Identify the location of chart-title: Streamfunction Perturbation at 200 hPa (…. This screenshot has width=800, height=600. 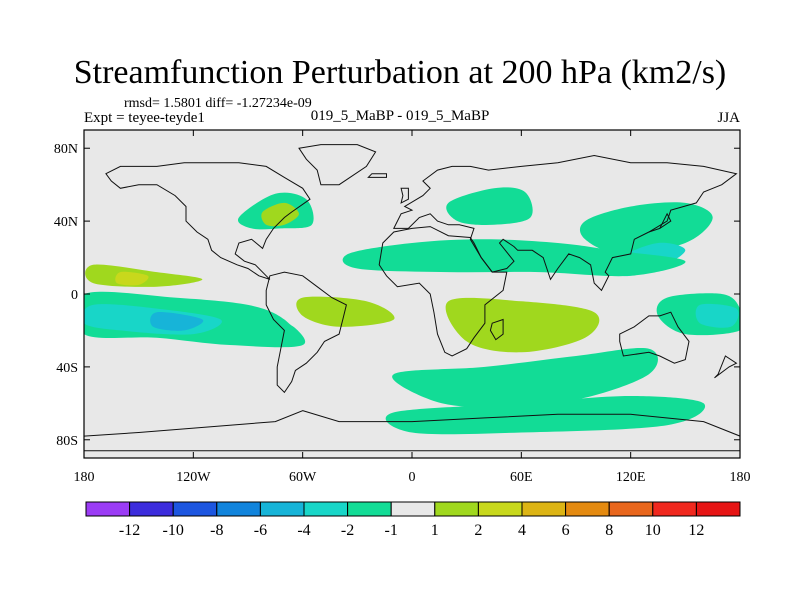
(400, 72).